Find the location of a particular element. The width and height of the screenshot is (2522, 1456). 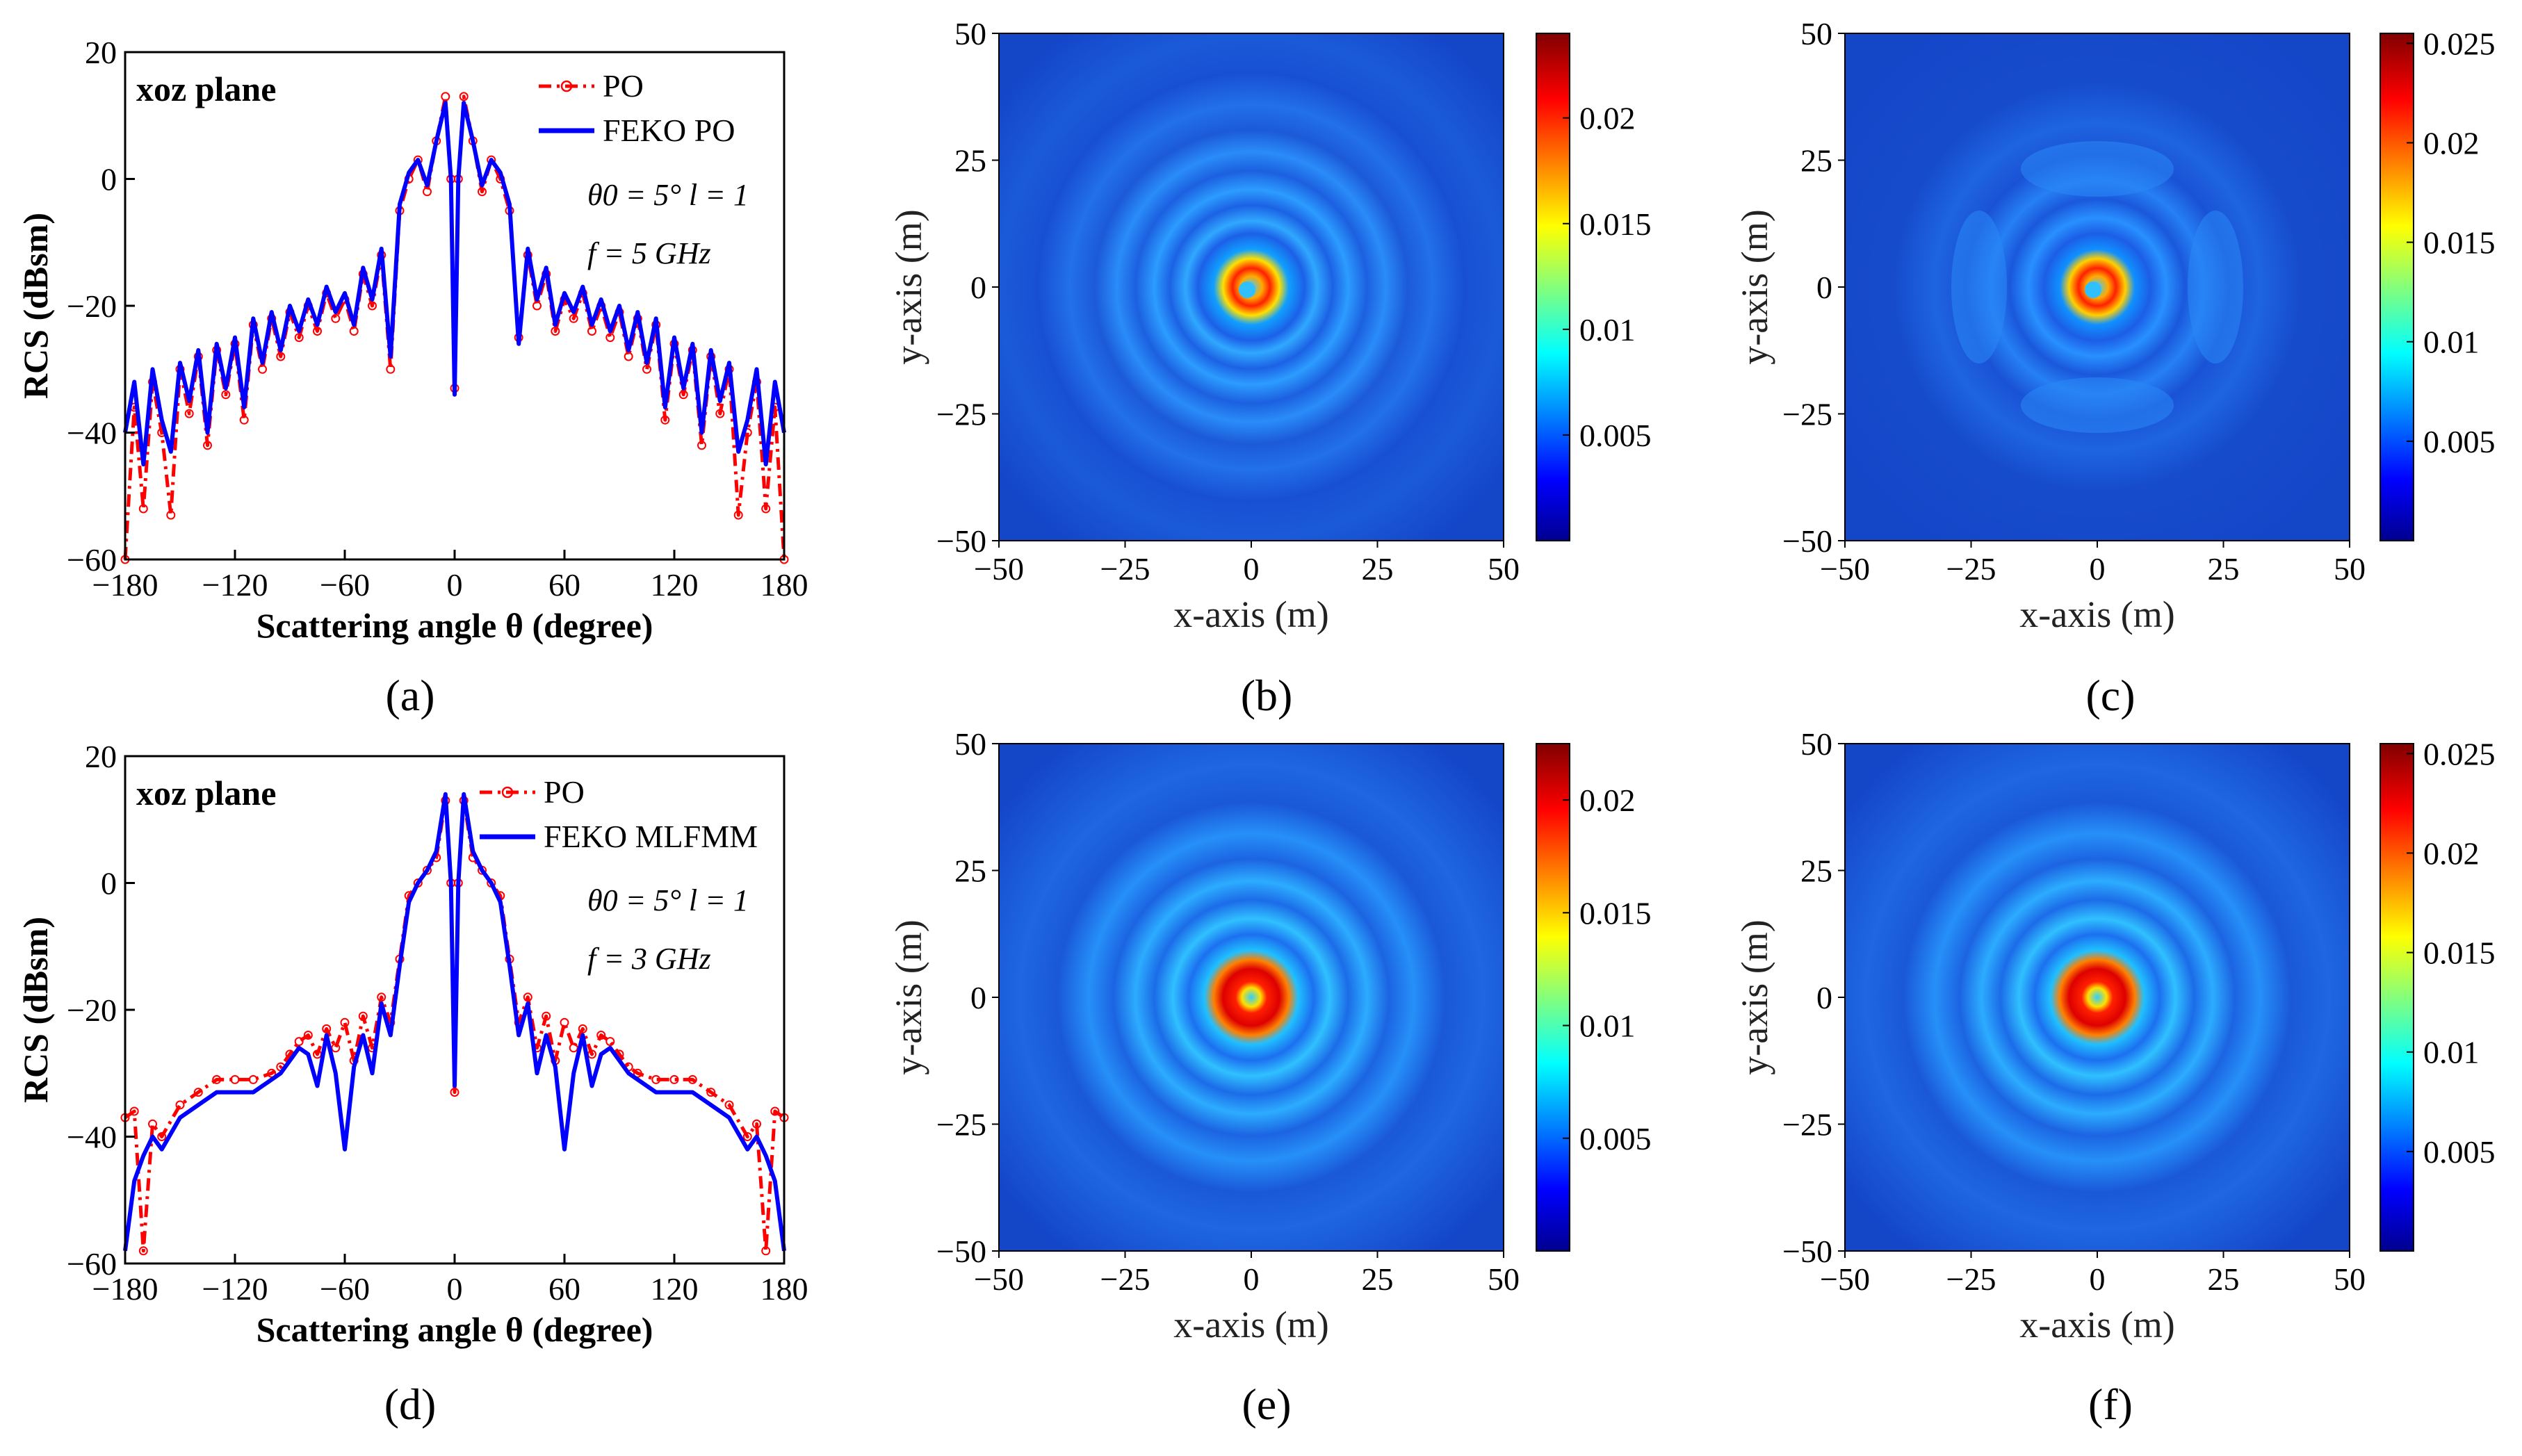

colorbar-tick-label: 0.025 is located at coordinates (2459, 753).